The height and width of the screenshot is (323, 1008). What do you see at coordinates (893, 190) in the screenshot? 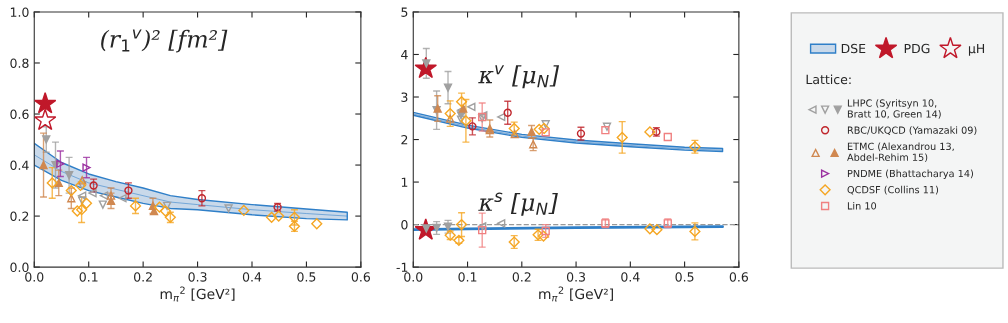
I see `legend-label: QCDSF (Collins 11)` at bounding box center [893, 190].